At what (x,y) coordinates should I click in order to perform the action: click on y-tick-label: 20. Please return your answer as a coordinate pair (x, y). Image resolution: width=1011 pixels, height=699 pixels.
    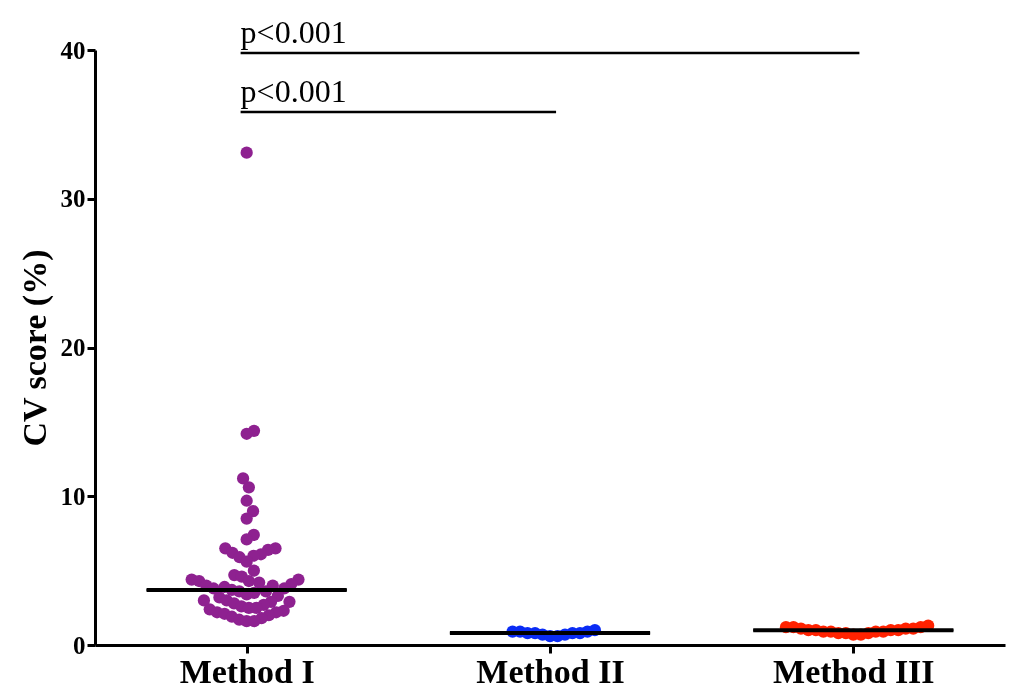
    Looking at the image, I should click on (73, 347).